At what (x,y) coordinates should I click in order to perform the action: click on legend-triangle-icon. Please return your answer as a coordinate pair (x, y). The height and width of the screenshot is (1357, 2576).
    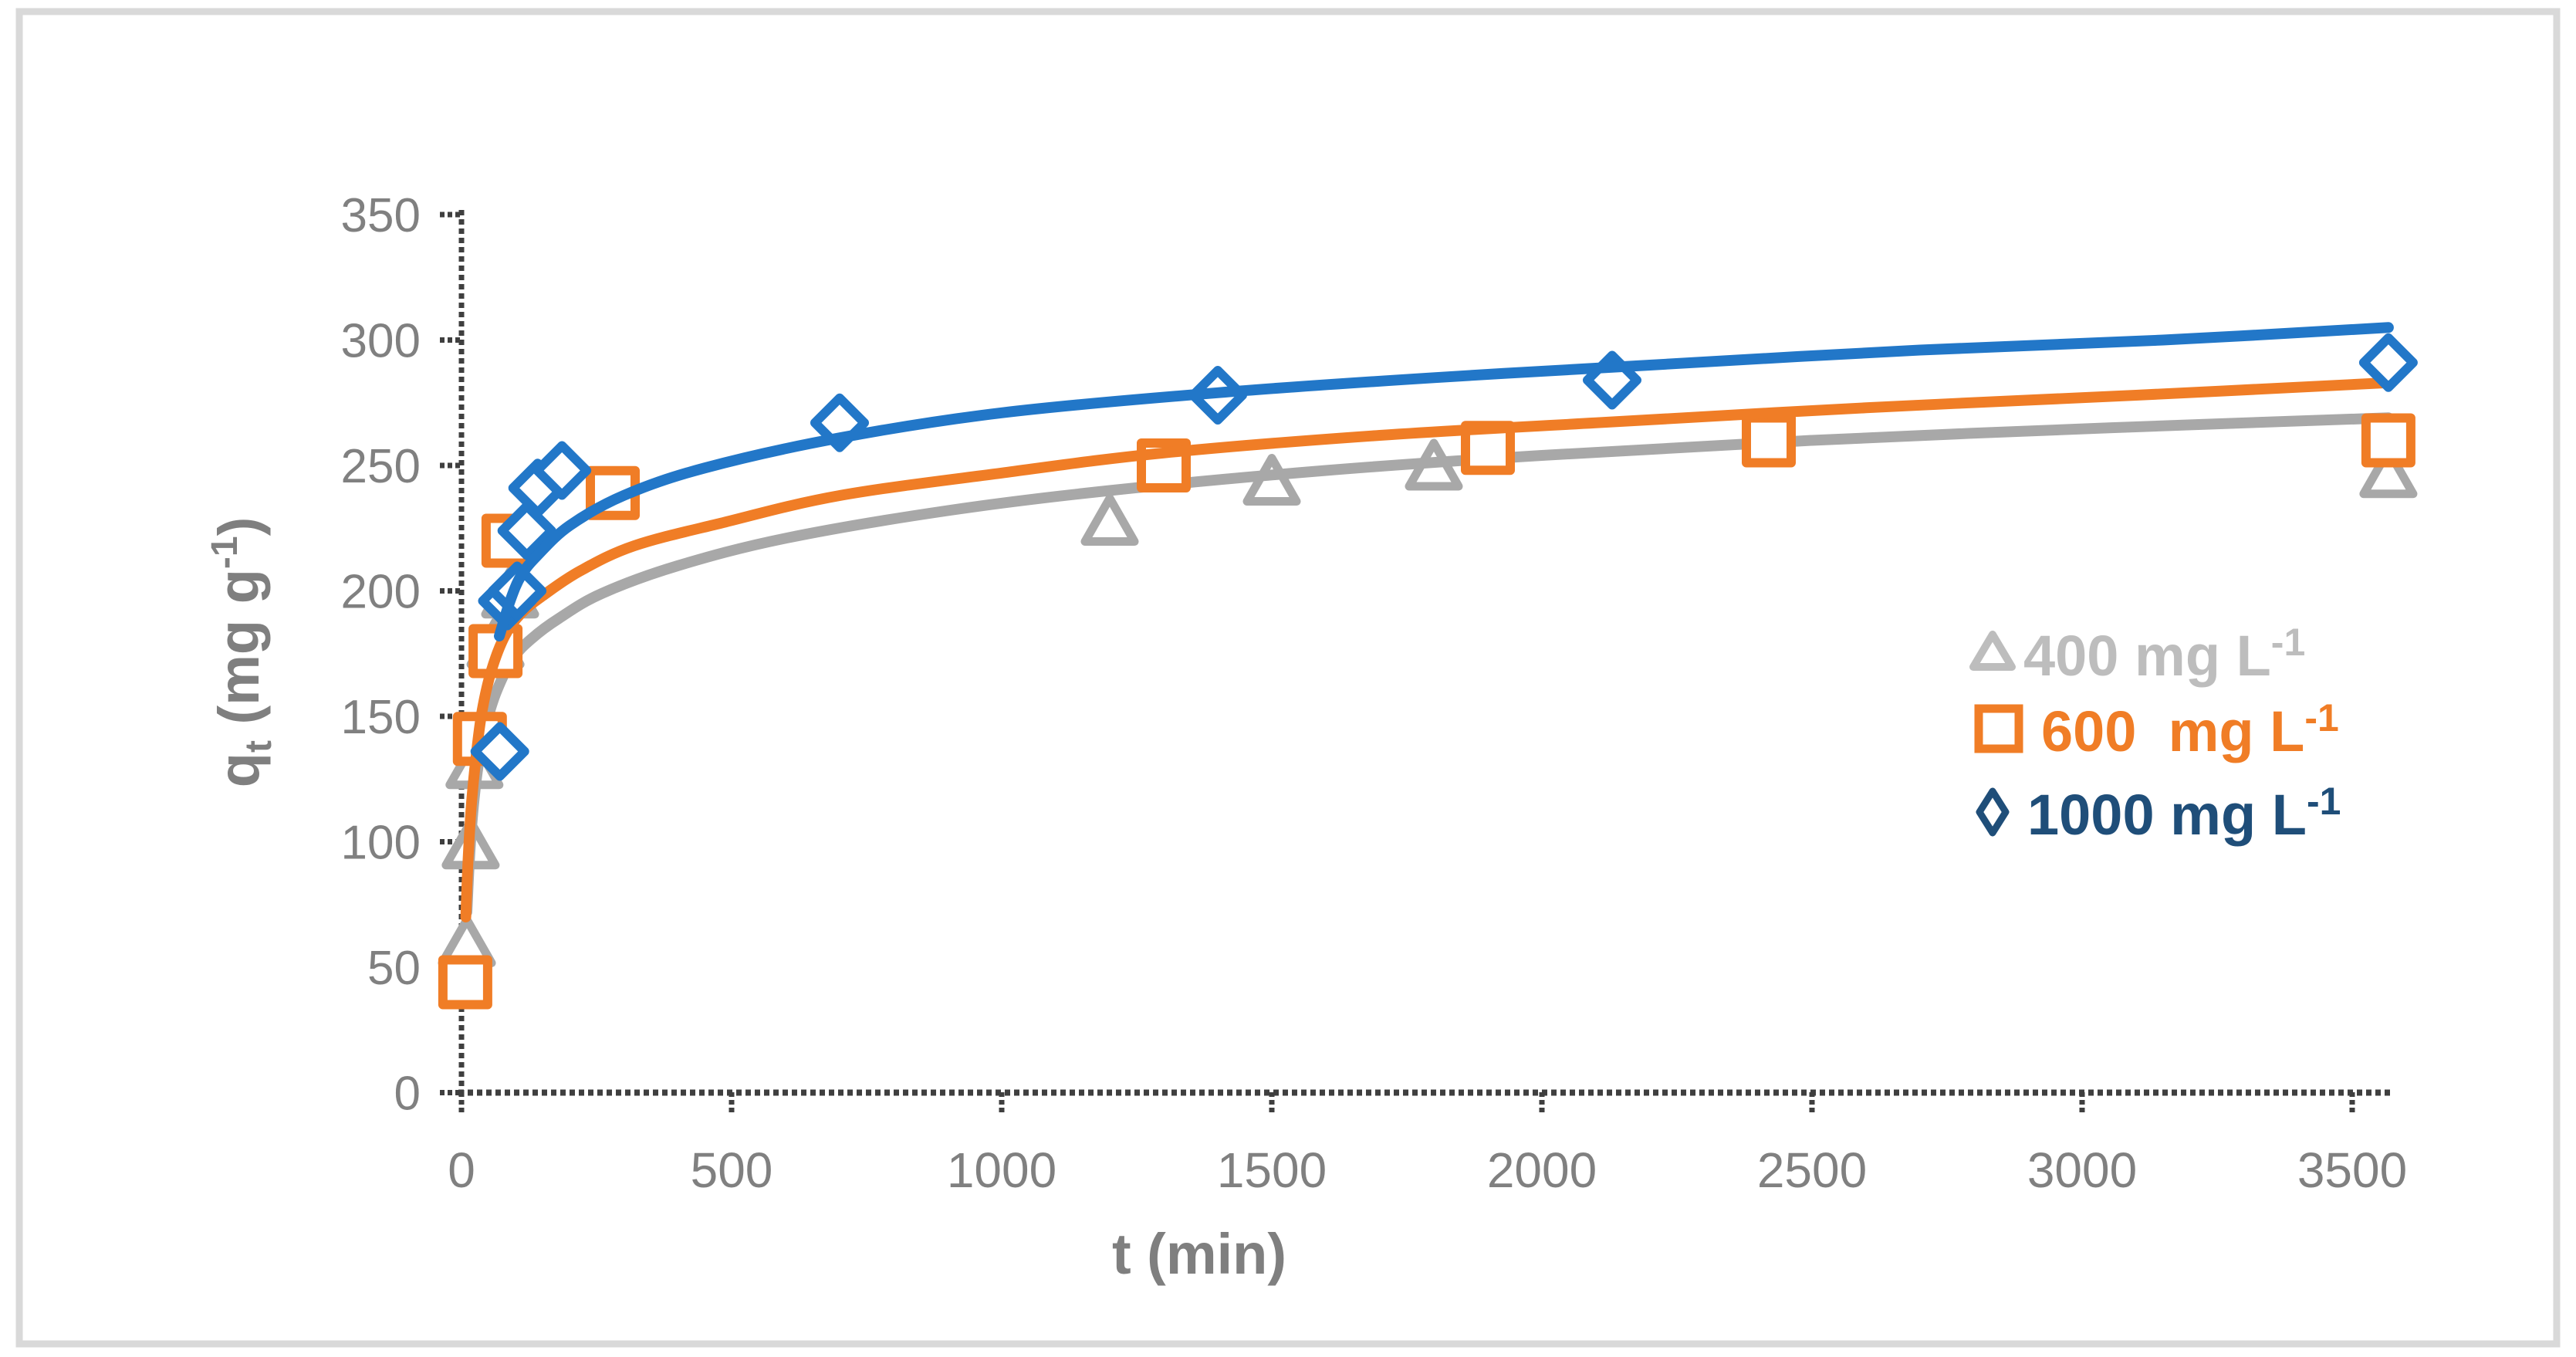
    Looking at the image, I should click on (1992, 651).